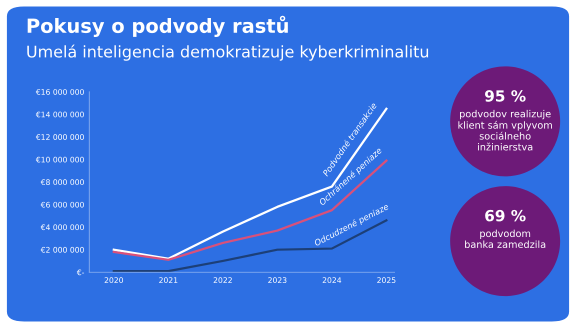 This screenshot has width=576, height=328. Describe the element at coordinates (505, 120) in the screenshot. I see `text: 95 % podvodov realizuje klient sám vplyvom sociálneho inžinierstva` at that location.